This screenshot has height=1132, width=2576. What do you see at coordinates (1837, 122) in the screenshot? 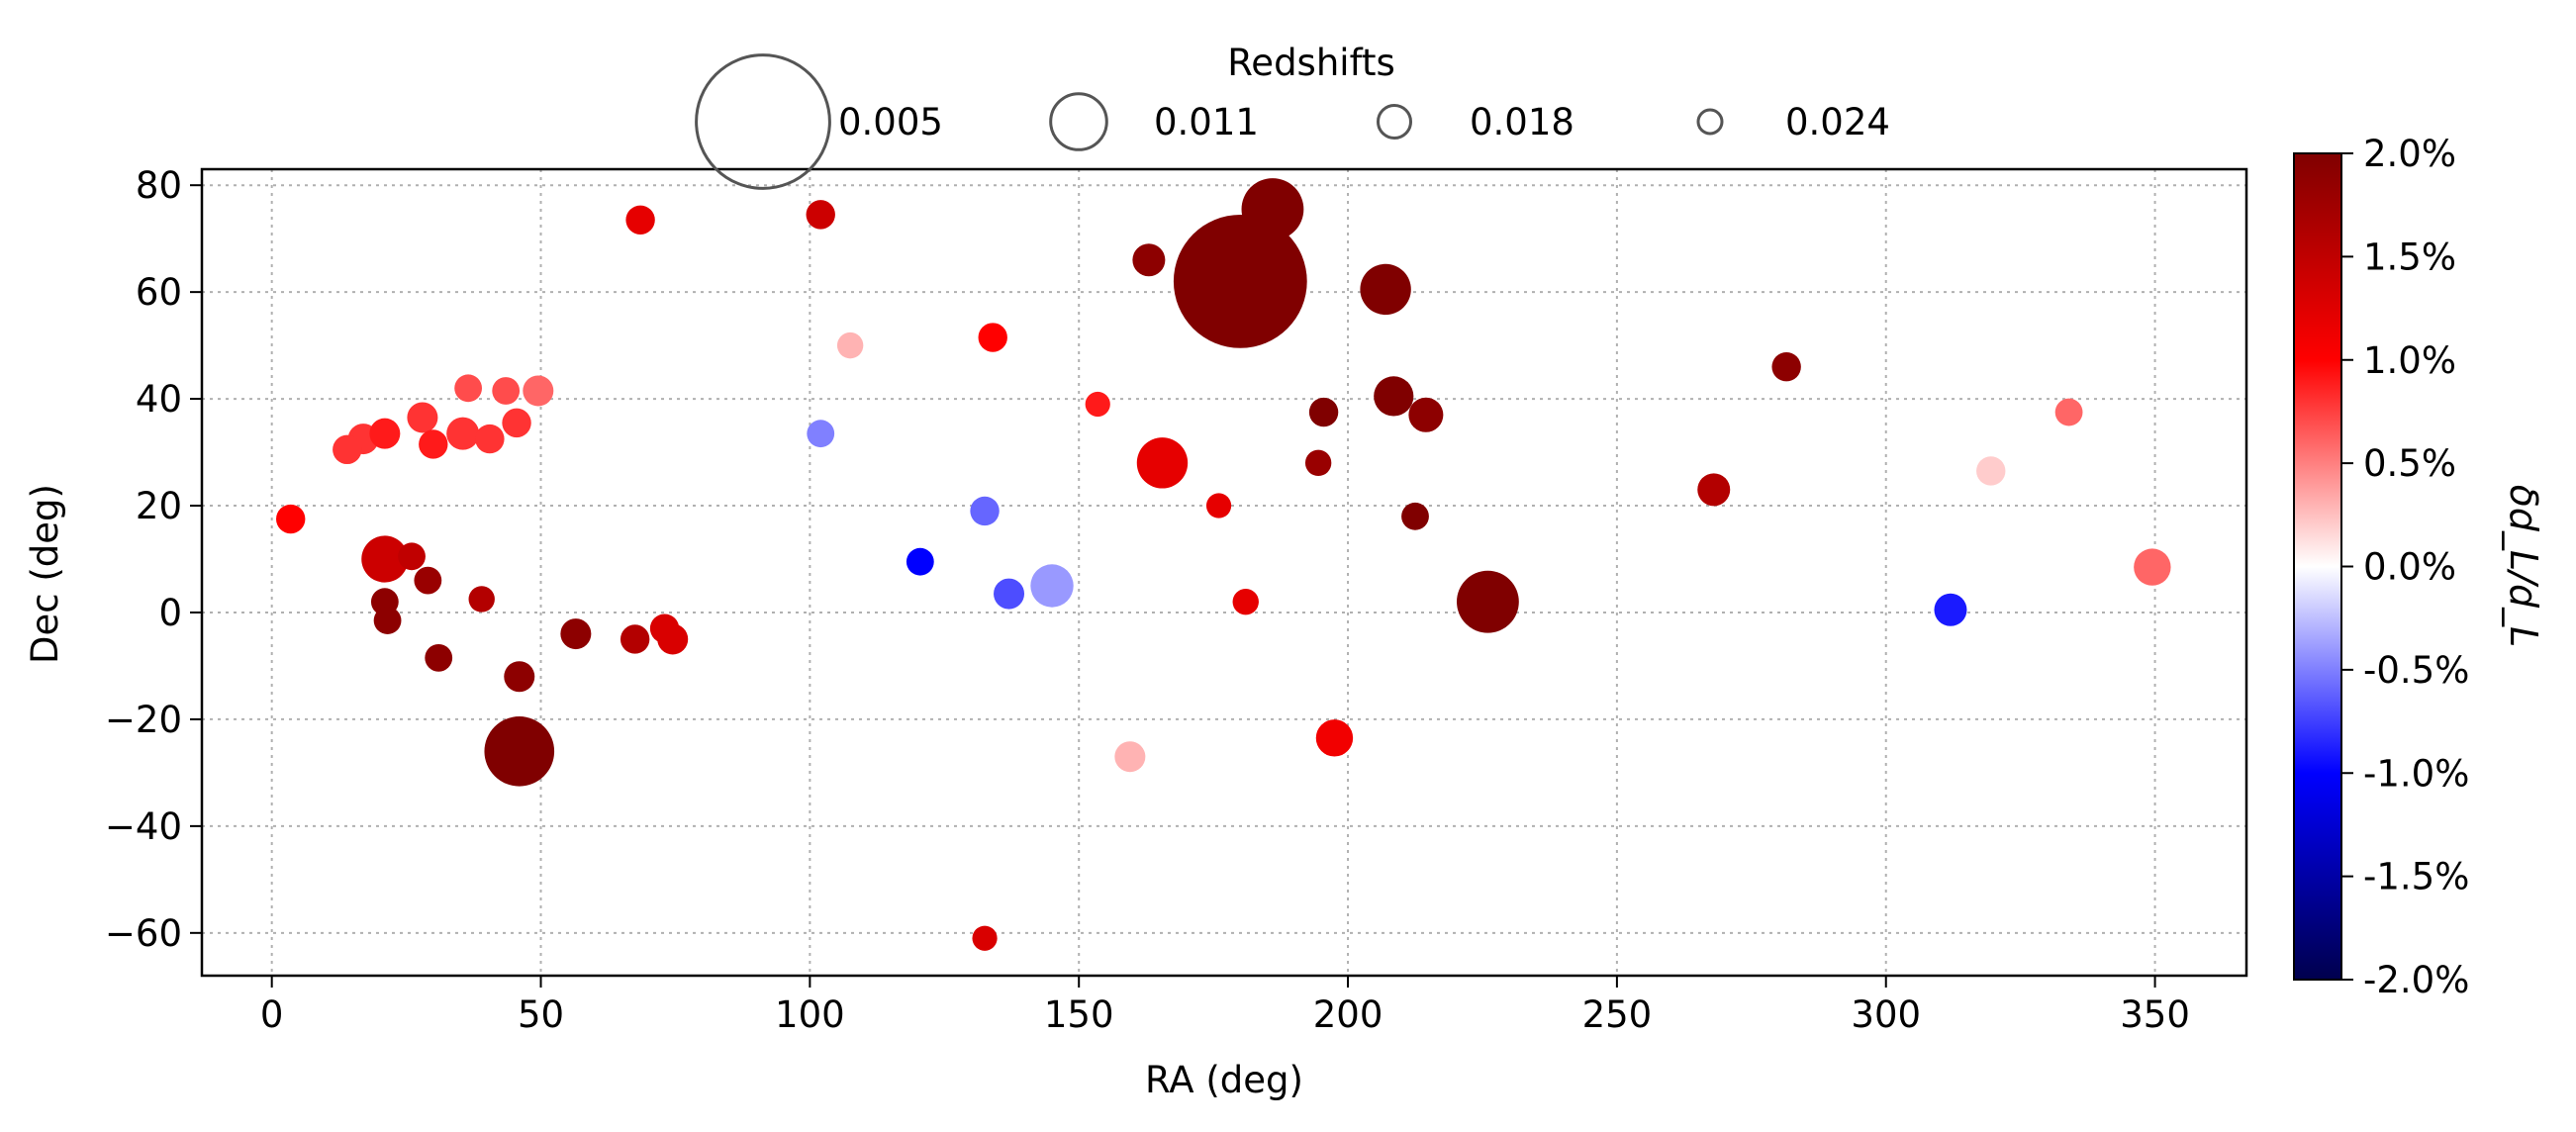
I see `legend-label: 0.024` at bounding box center [1837, 122].